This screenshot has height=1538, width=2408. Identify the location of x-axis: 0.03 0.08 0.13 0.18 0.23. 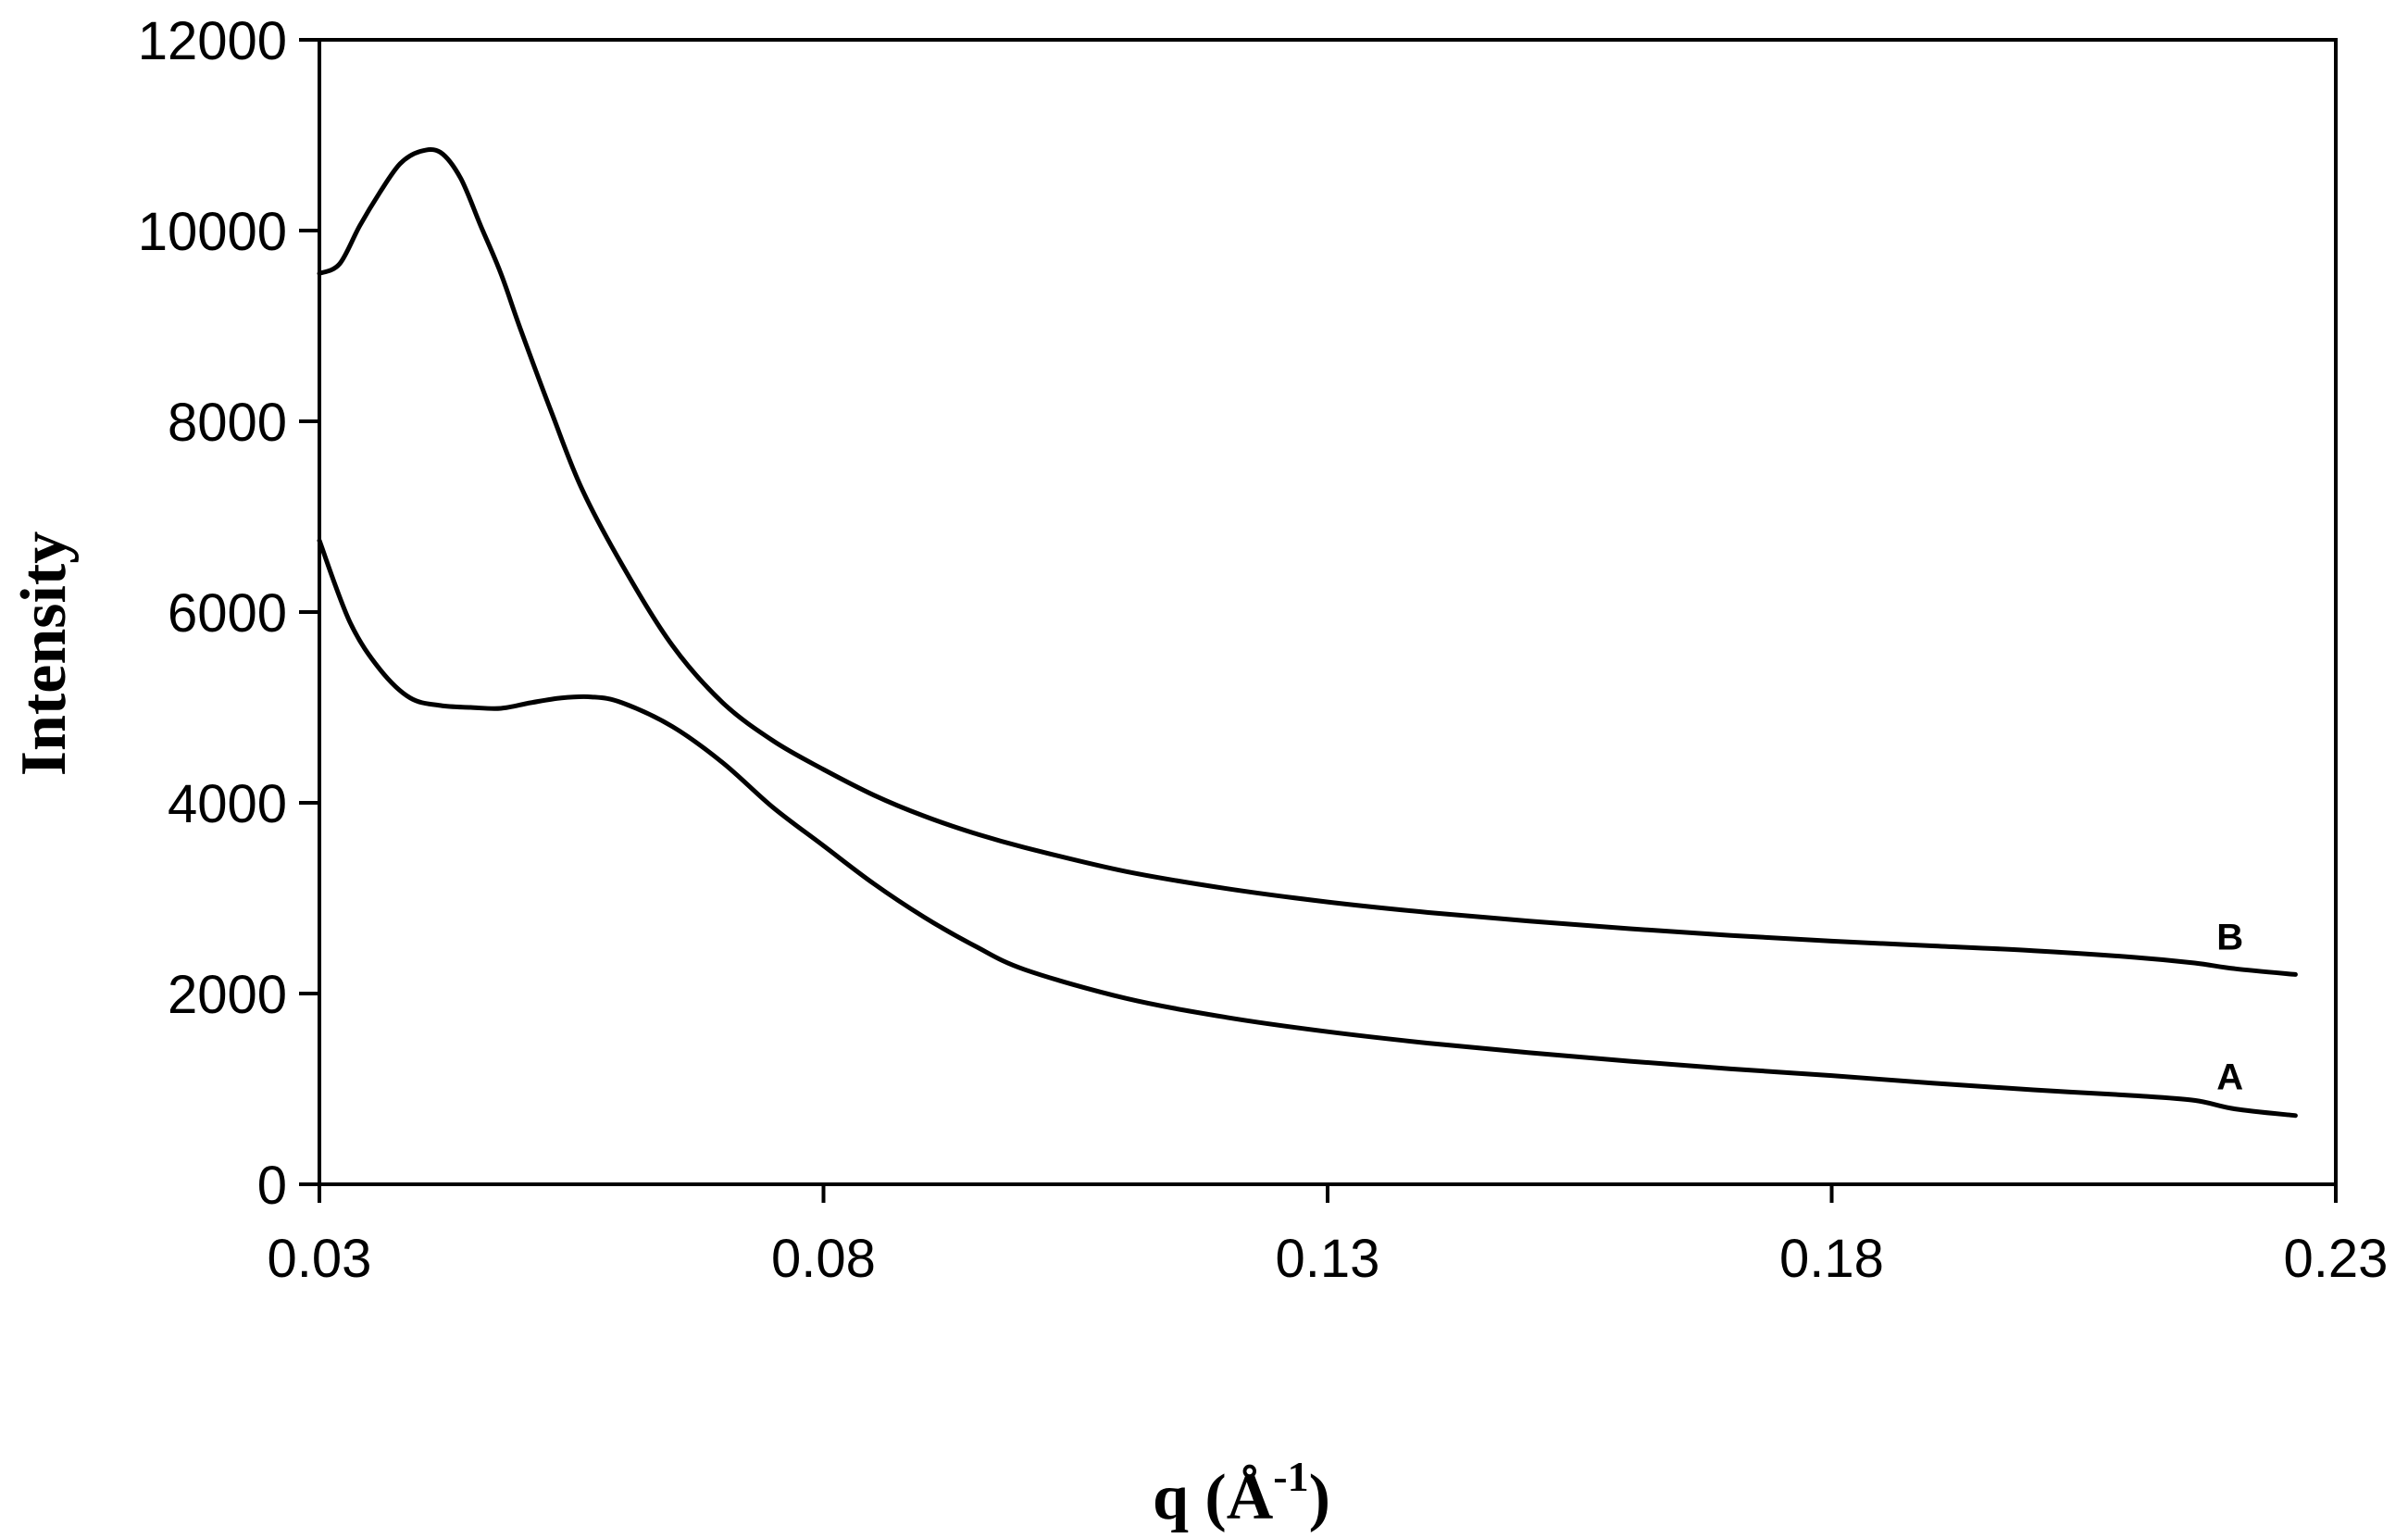
(1328, 1236).